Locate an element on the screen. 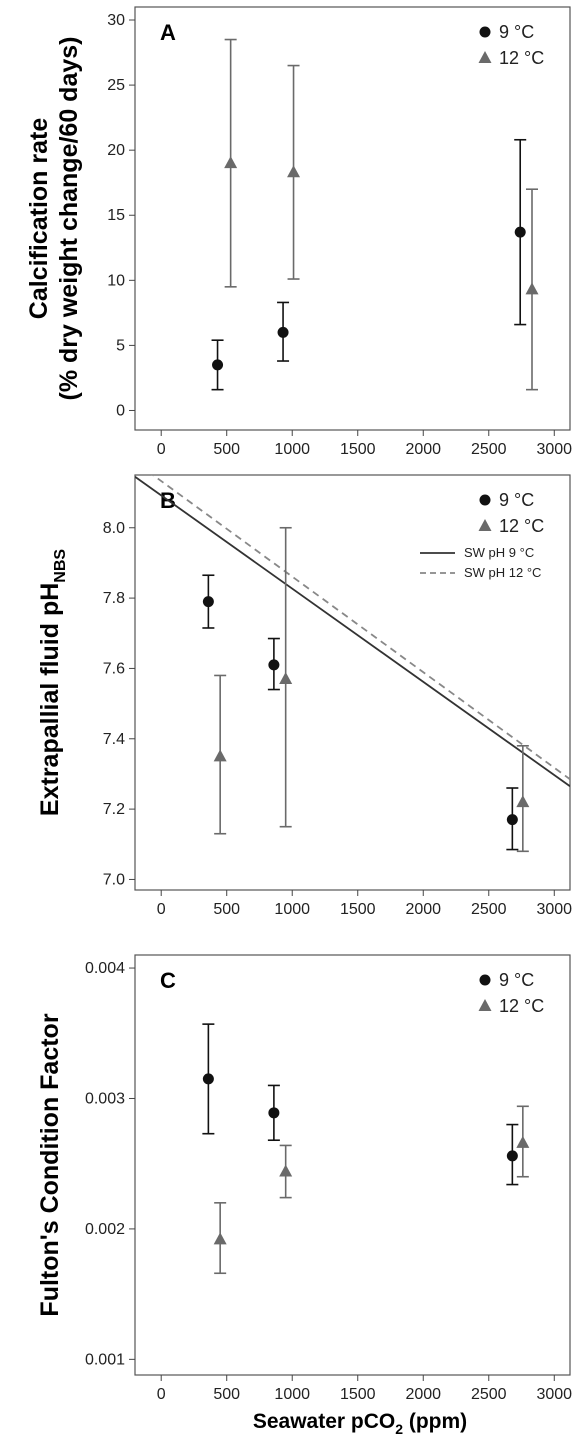 This screenshot has width=577, height=1443. x-axis-title-sub: 2 is located at coordinates (399, 1429).